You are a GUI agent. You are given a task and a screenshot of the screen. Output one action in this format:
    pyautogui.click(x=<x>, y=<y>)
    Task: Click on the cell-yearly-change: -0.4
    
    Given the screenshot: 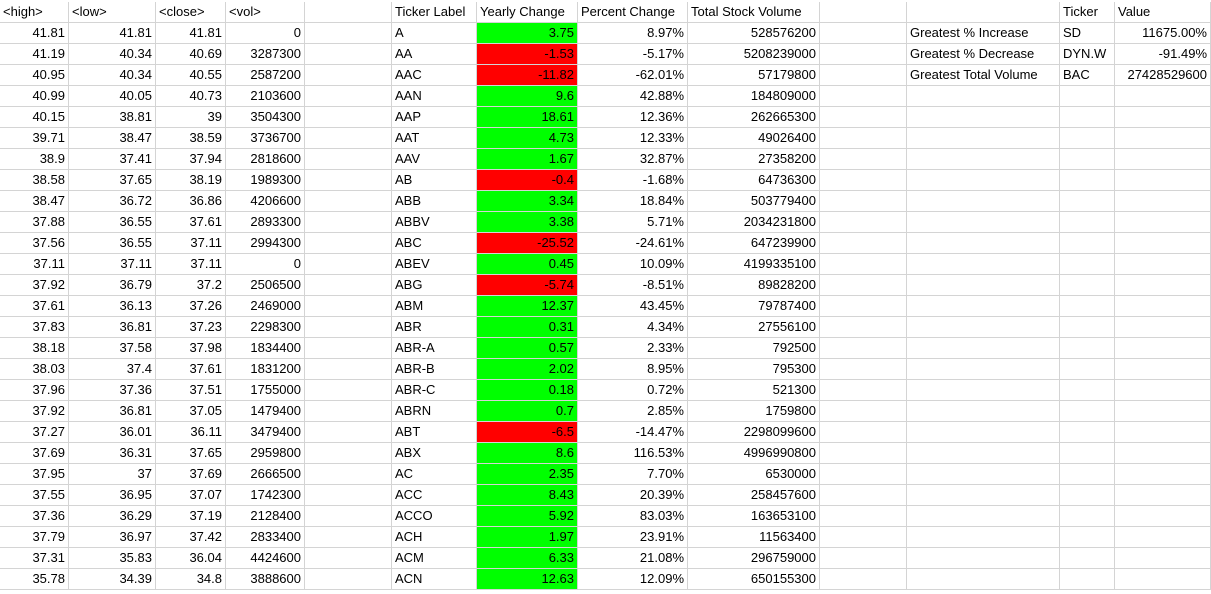 What is the action you would take?
    pyautogui.click(x=527, y=180)
    